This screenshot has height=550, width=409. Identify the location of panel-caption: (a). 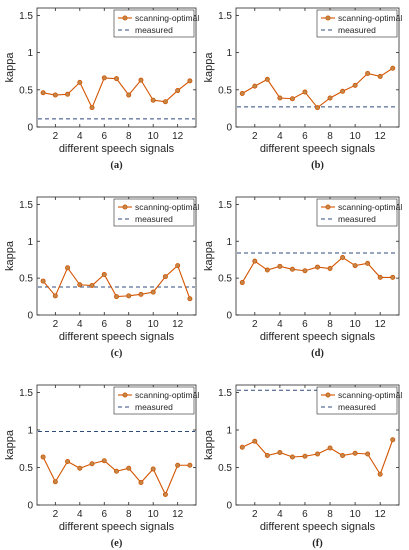
(116, 165).